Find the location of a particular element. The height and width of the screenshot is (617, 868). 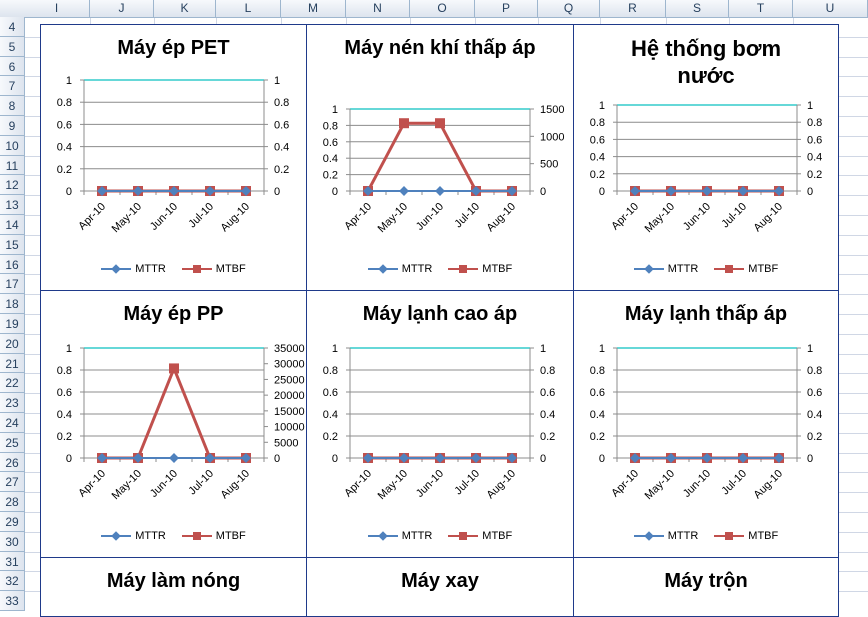

row-header-29: 29 is located at coordinates (12, 522).